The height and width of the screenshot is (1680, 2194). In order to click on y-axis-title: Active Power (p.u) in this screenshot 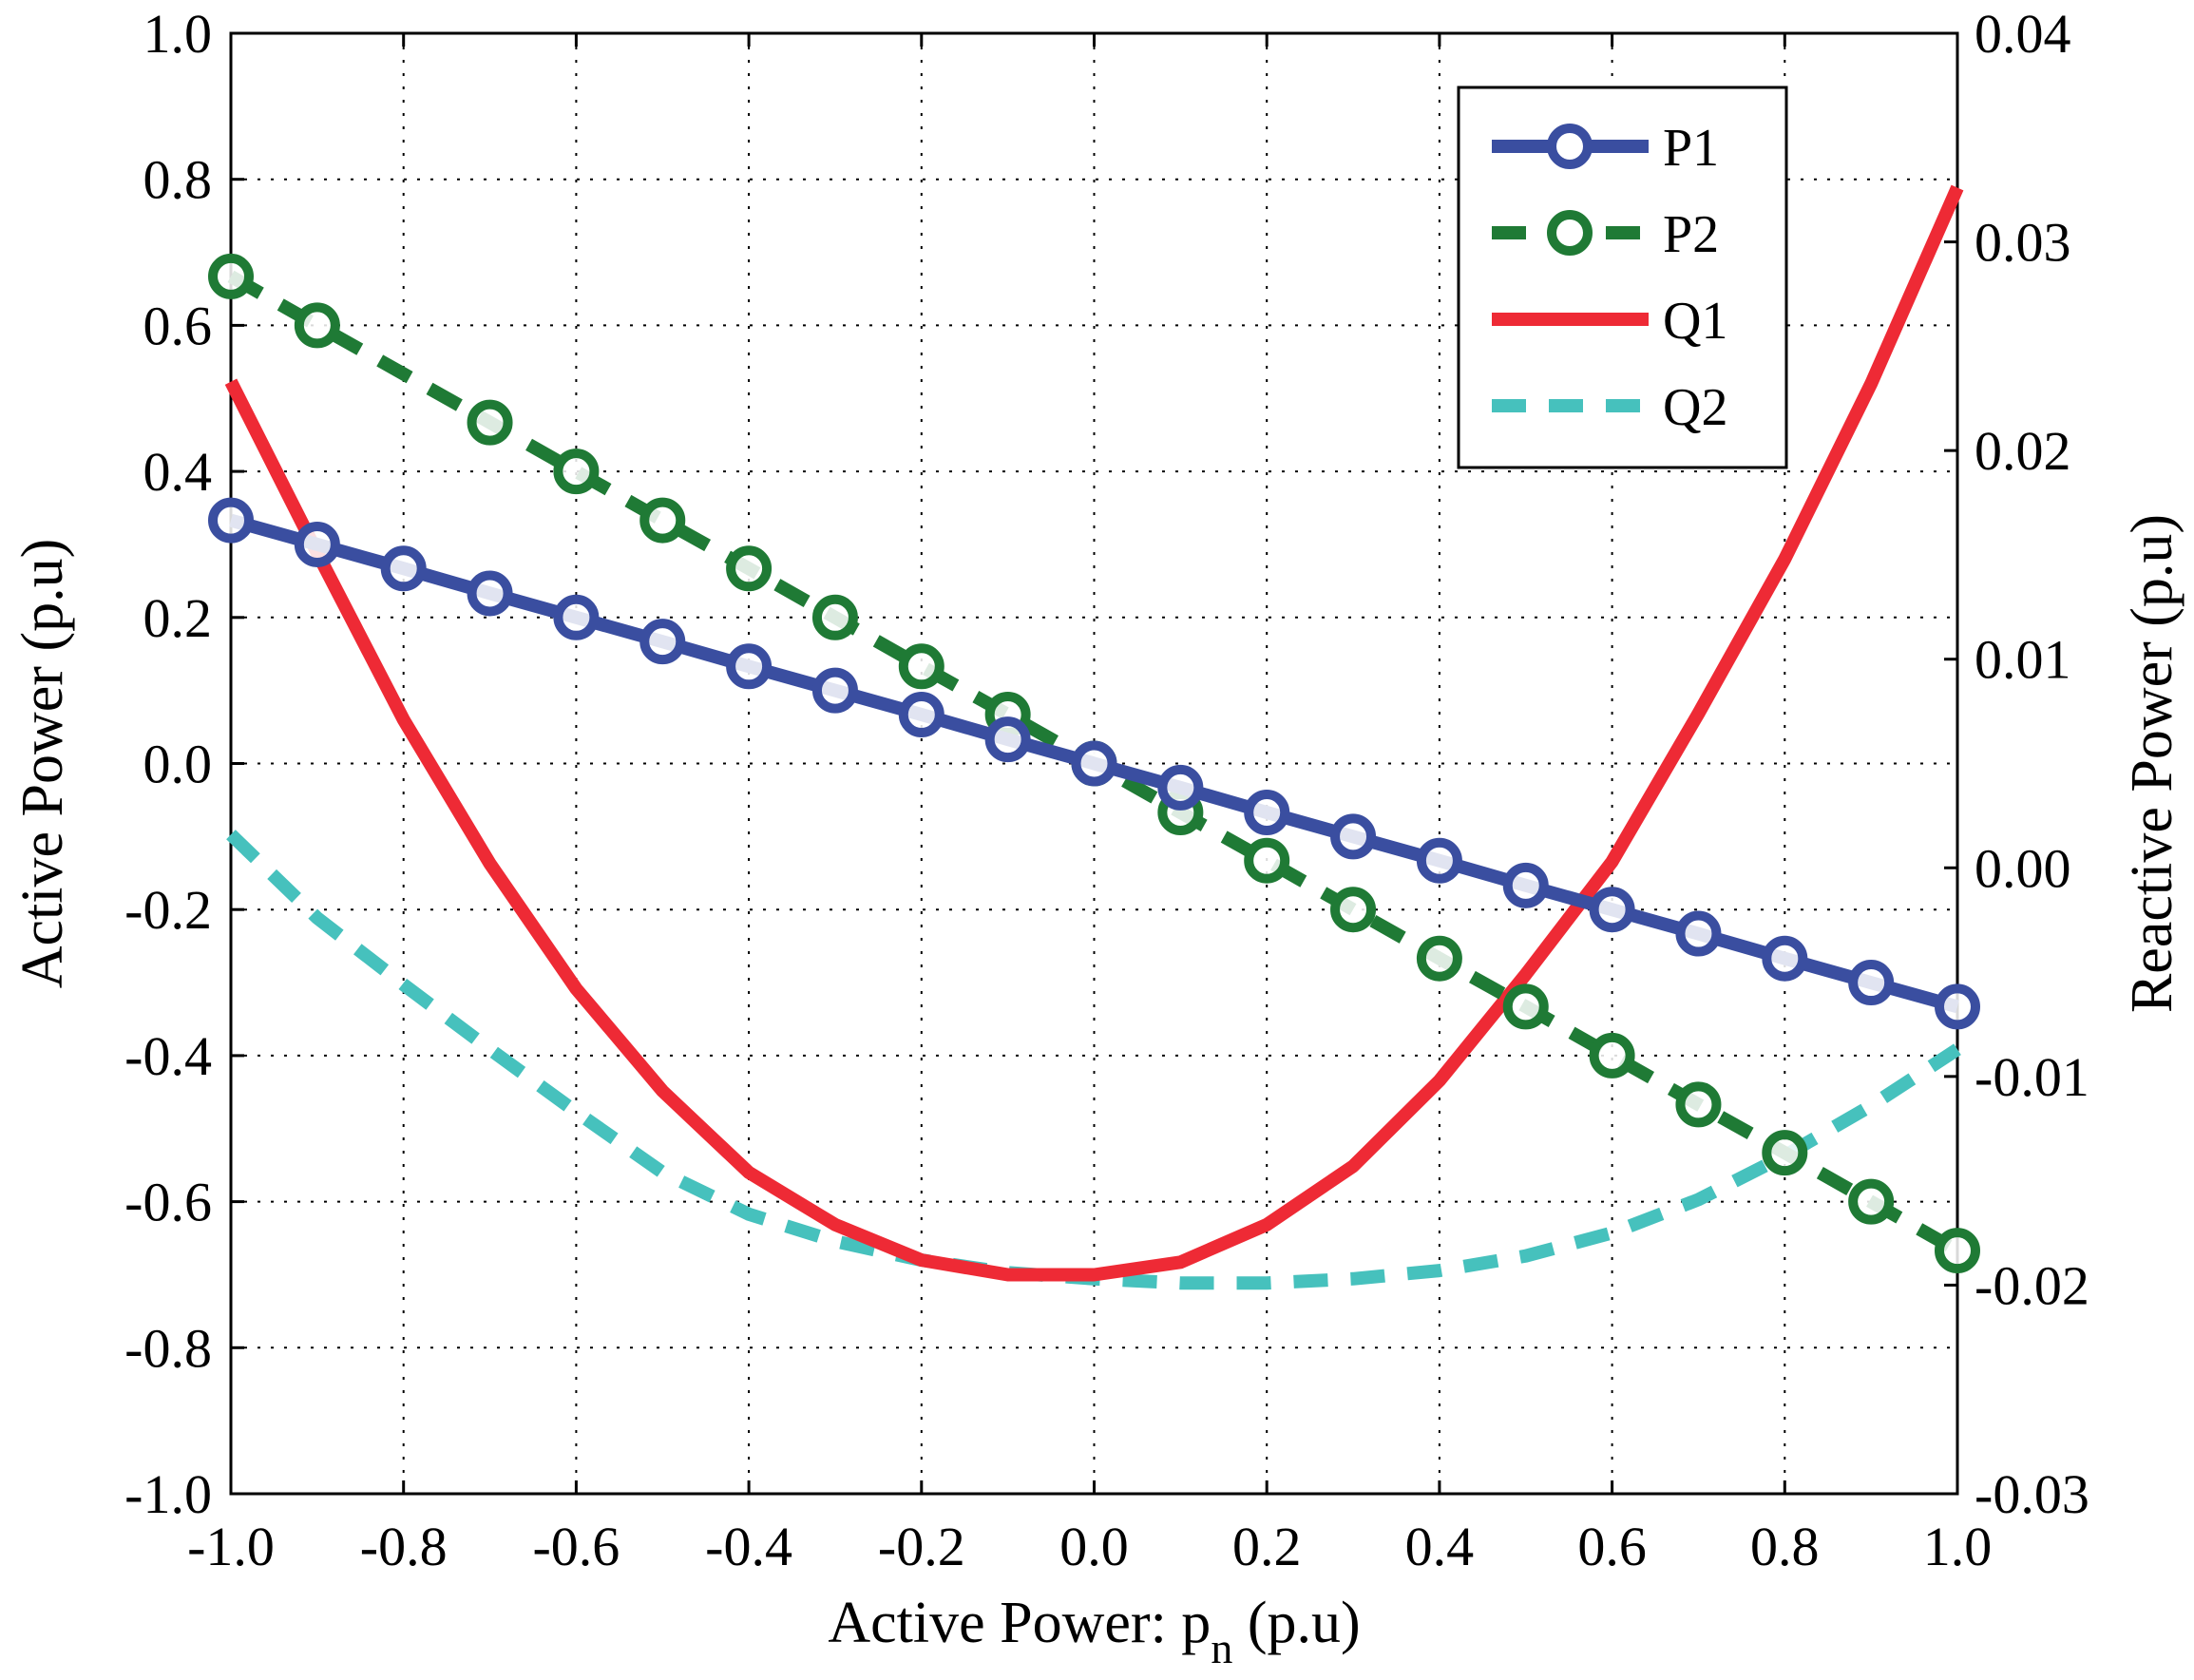, I will do `click(42, 763)`.